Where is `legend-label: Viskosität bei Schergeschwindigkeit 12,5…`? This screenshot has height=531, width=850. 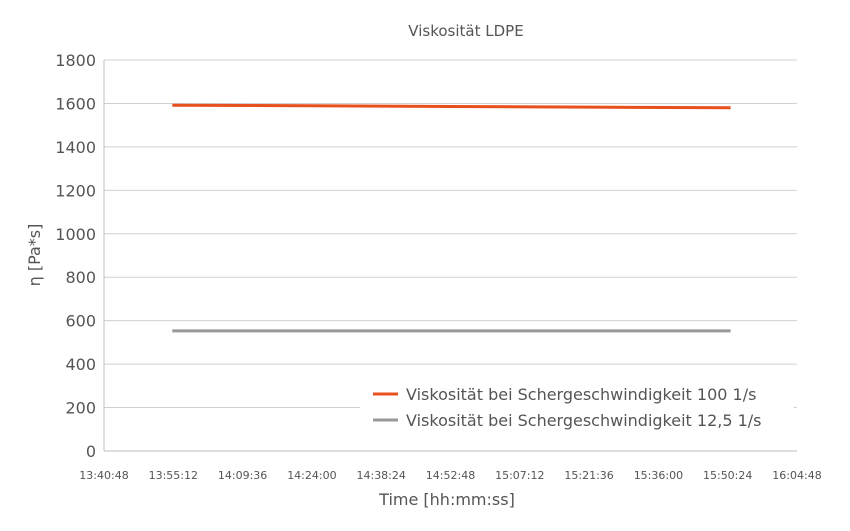 legend-label: Viskosität bei Schergeschwindigkeit 12,5… is located at coordinates (584, 420).